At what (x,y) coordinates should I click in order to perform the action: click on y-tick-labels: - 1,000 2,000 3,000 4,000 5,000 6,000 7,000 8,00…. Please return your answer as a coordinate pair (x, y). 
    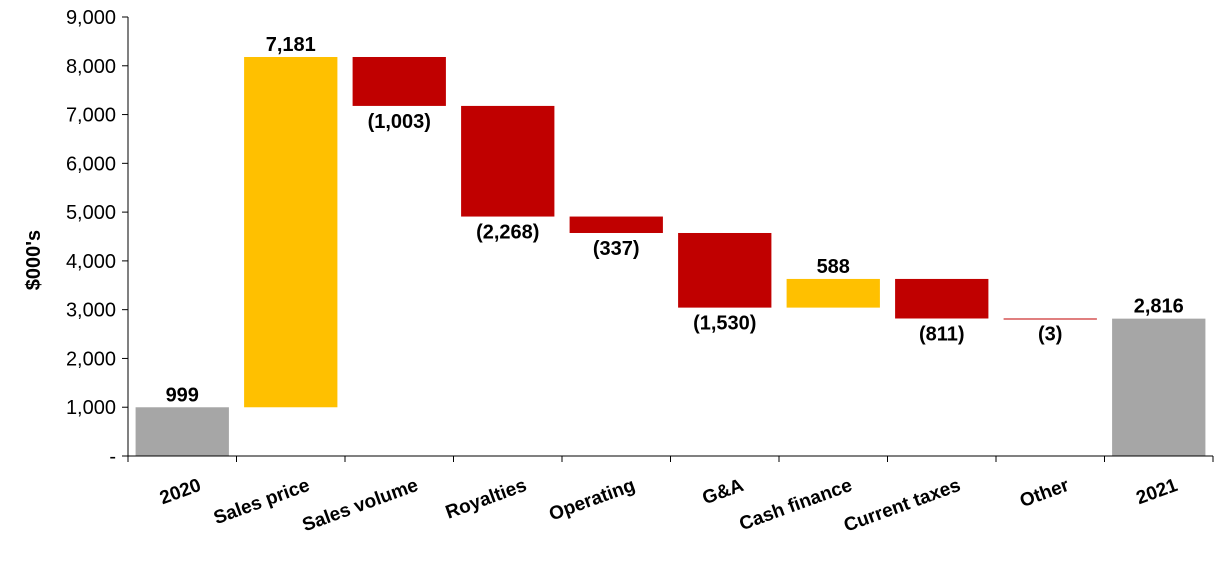
    Looking at the image, I should click on (91, 237).